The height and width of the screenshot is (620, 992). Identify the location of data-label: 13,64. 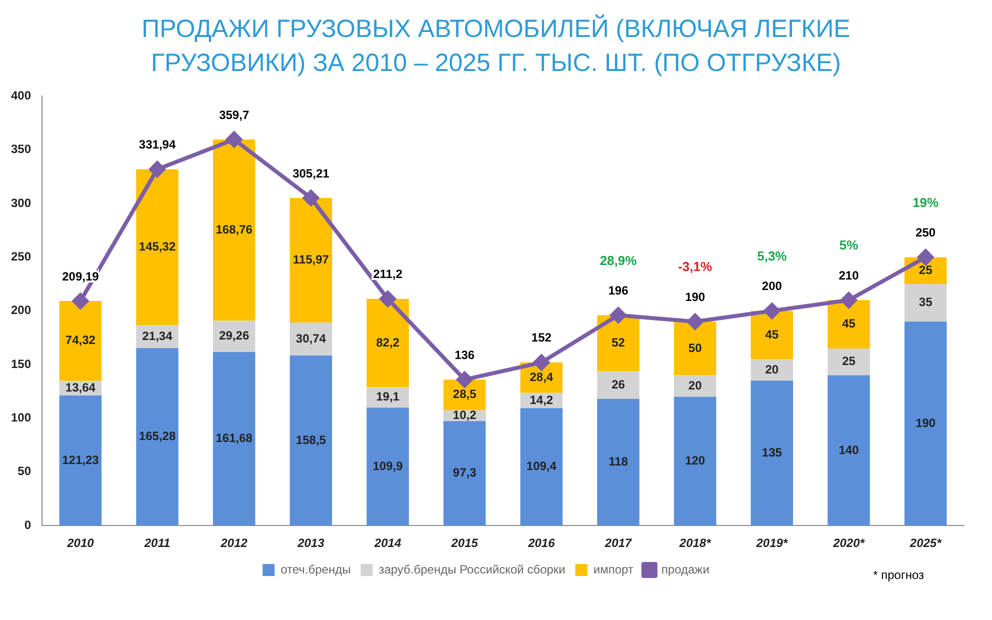
(80, 387).